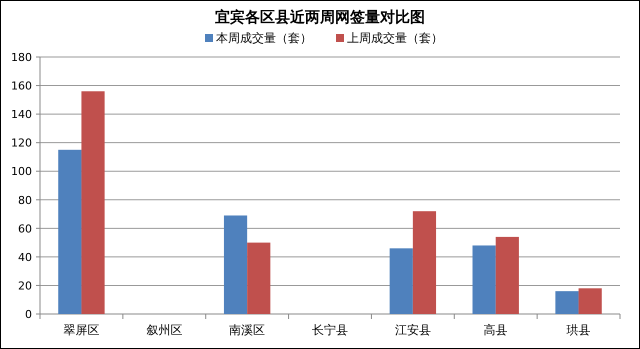 The image size is (640, 349). I want to click on y-tick-label: 40, so click(25, 257).